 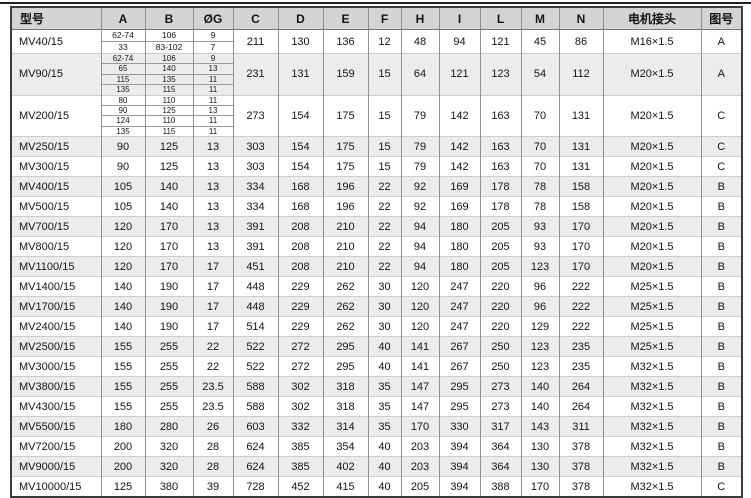 I want to click on sub-value: 62-74, so click(x=123, y=35).